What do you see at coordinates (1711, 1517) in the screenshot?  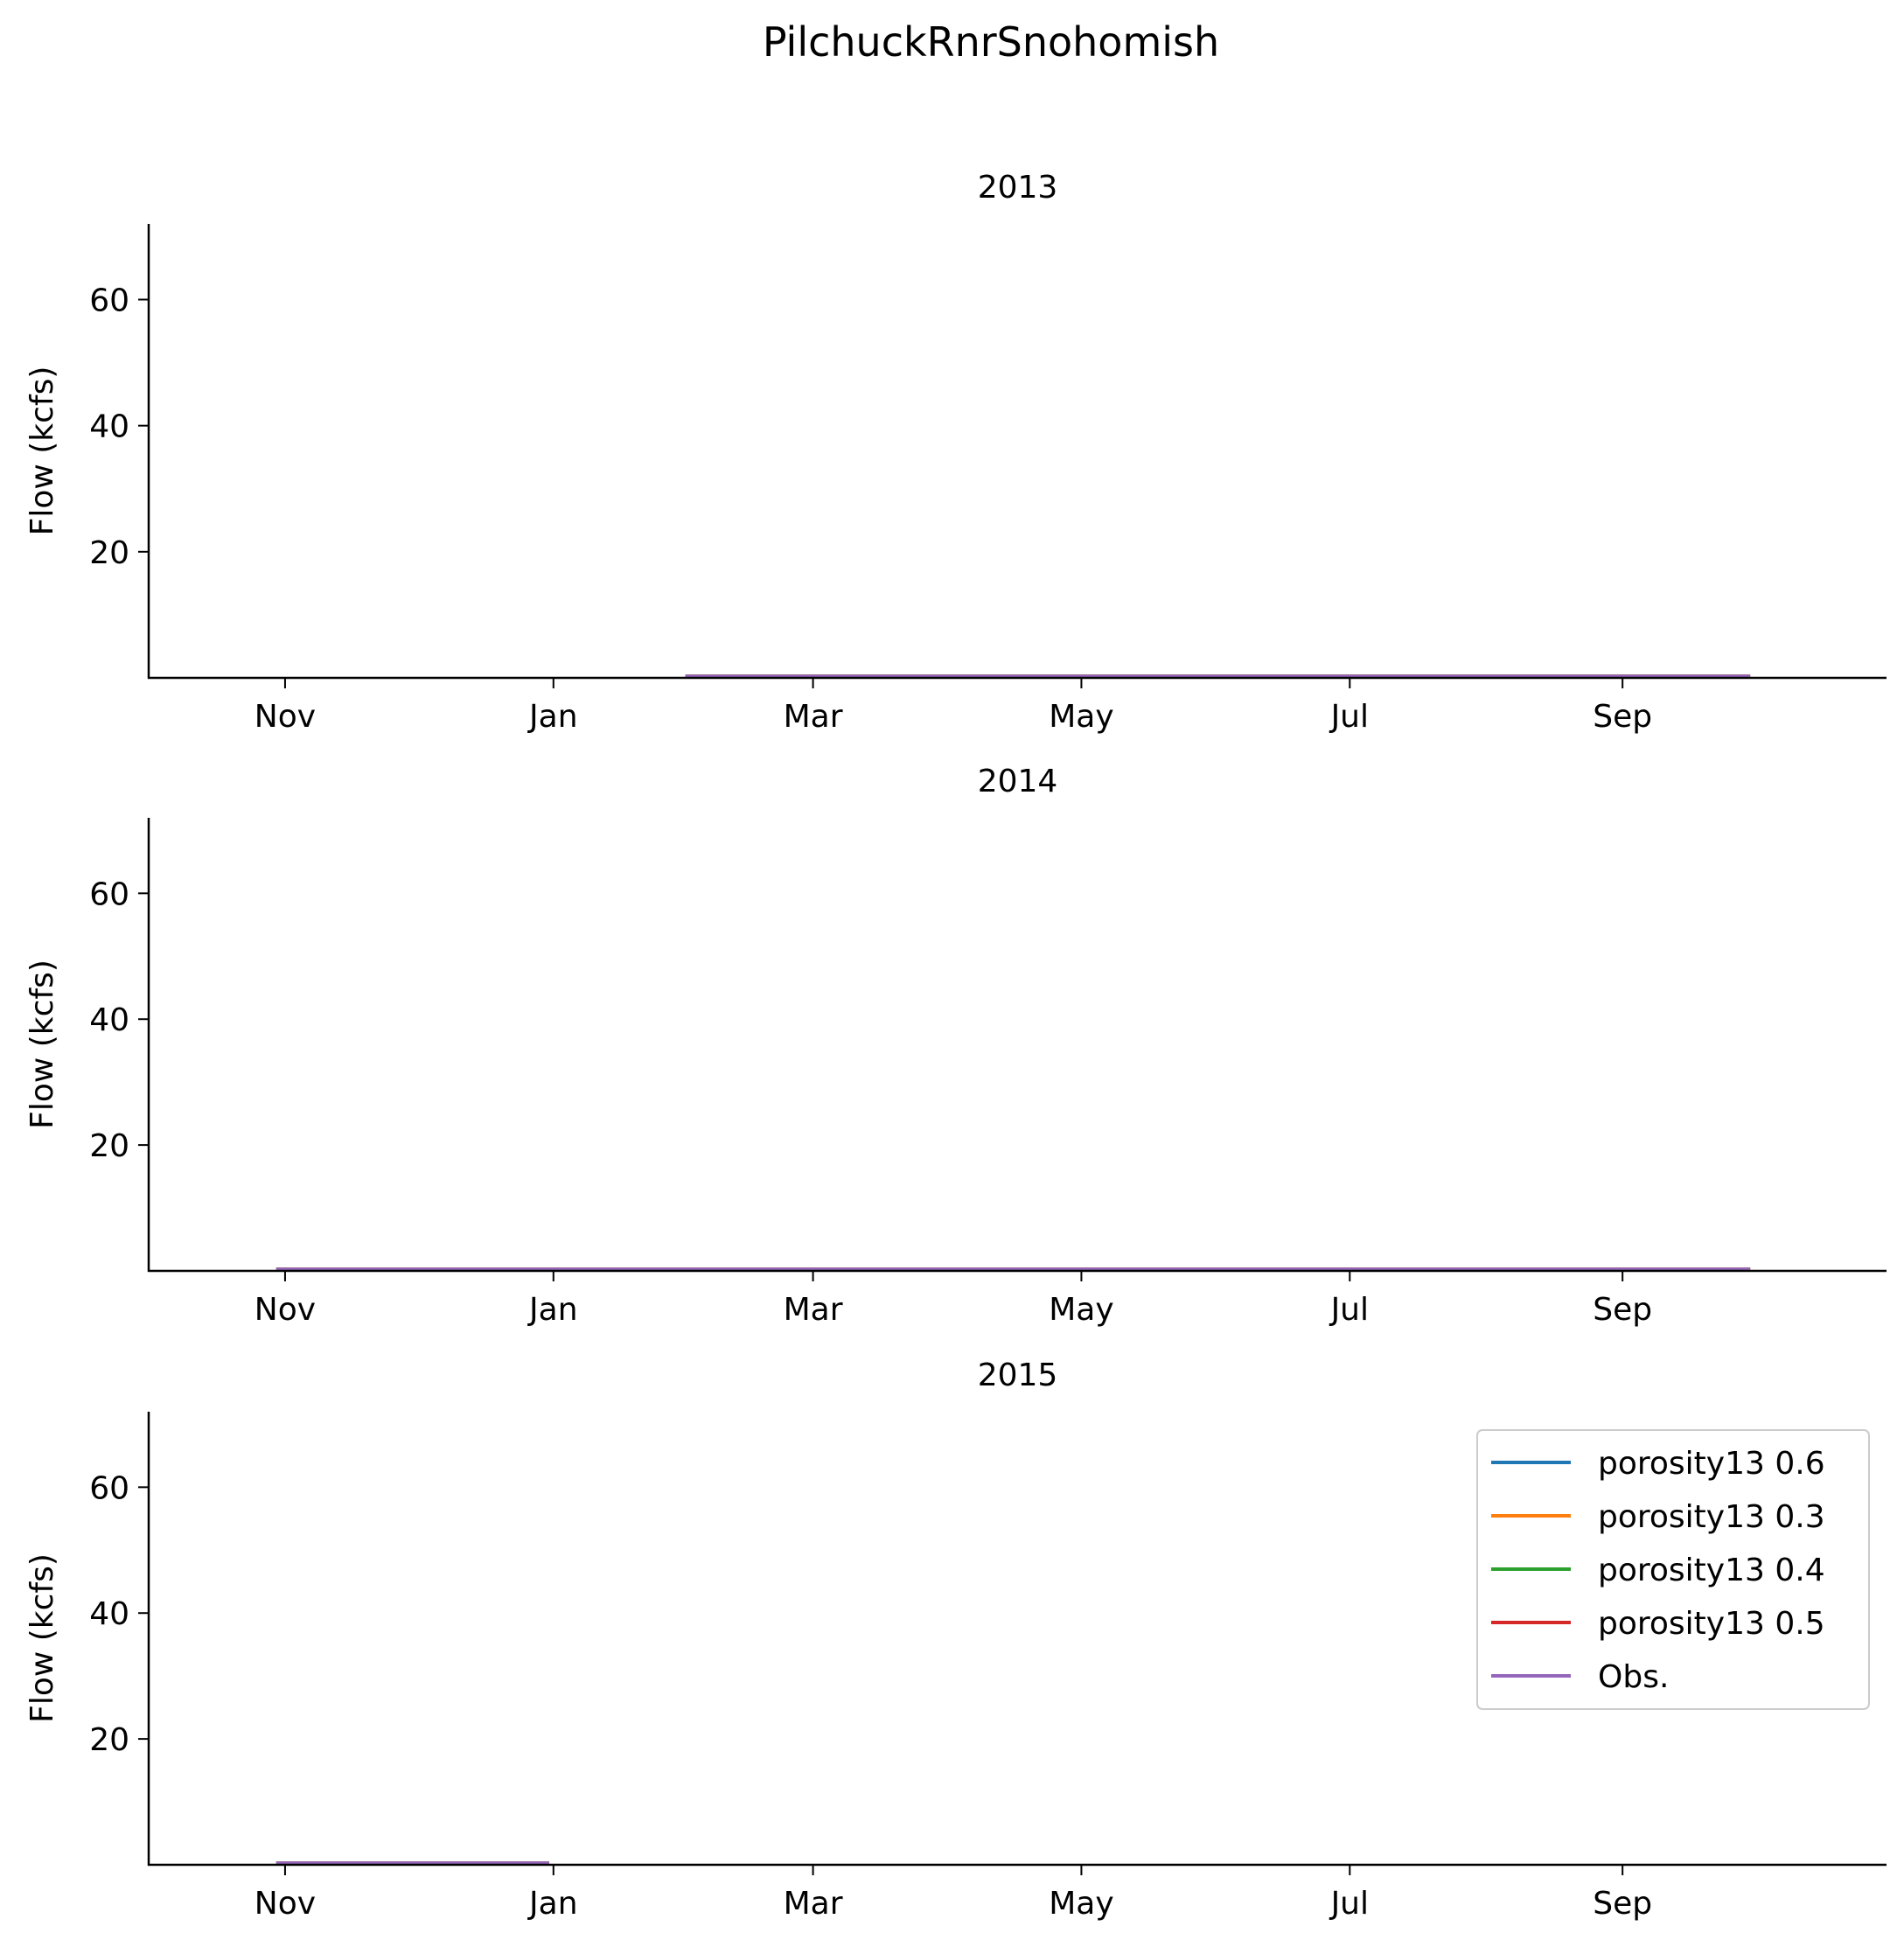 I see `legend-entry-label: porosity13 0.3` at bounding box center [1711, 1517].